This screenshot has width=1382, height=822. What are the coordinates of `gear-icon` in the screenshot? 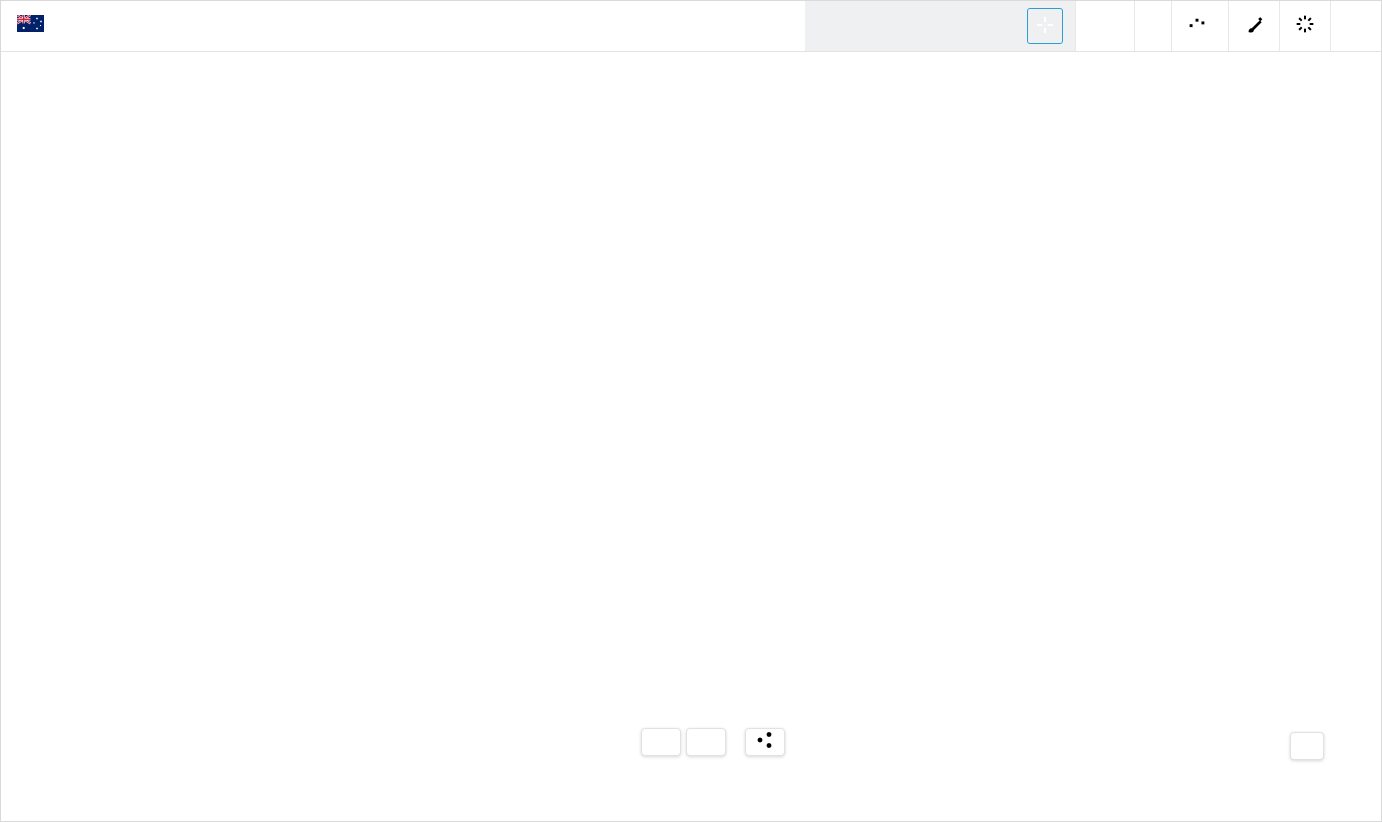 It's located at (1305, 26).